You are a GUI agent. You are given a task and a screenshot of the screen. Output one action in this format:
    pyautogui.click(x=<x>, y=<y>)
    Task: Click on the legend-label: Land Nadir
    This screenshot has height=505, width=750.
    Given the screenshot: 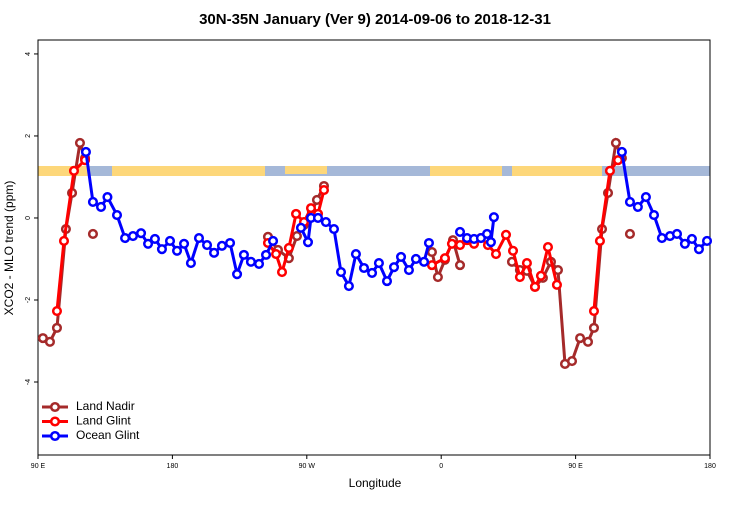 What is the action you would take?
    pyautogui.click(x=105, y=406)
    